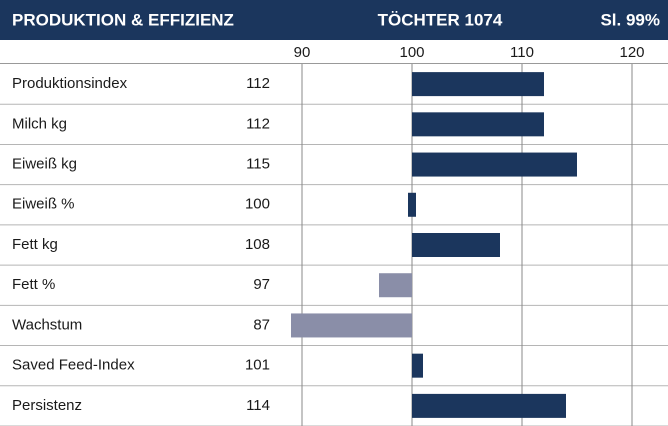 The height and width of the screenshot is (426, 668). I want to click on category-label: Fett kg, so click(35, 244).